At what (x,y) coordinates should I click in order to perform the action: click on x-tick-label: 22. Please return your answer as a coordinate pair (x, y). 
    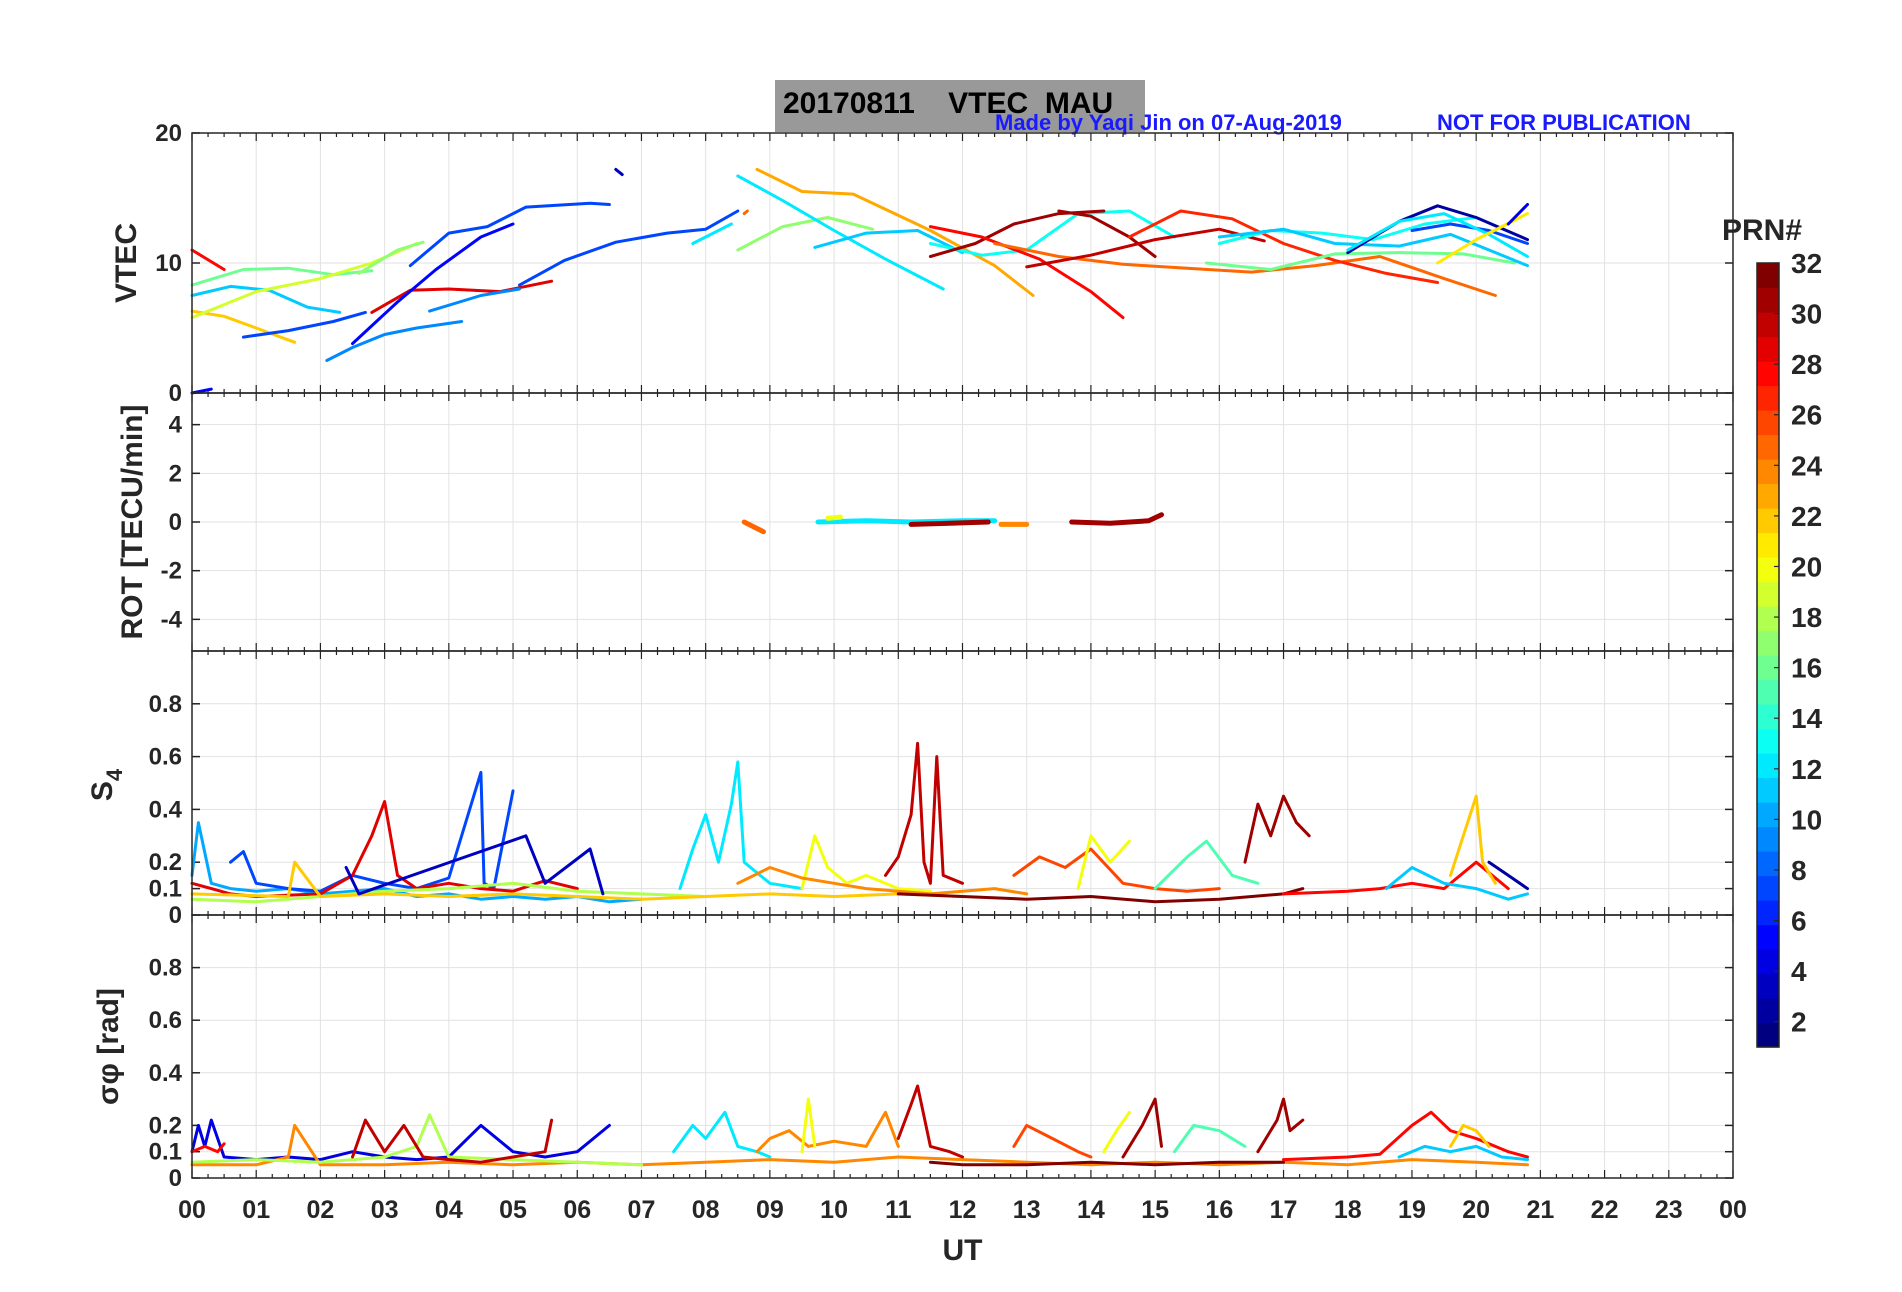
    Looking at the image, I should click on (1605, 1210).